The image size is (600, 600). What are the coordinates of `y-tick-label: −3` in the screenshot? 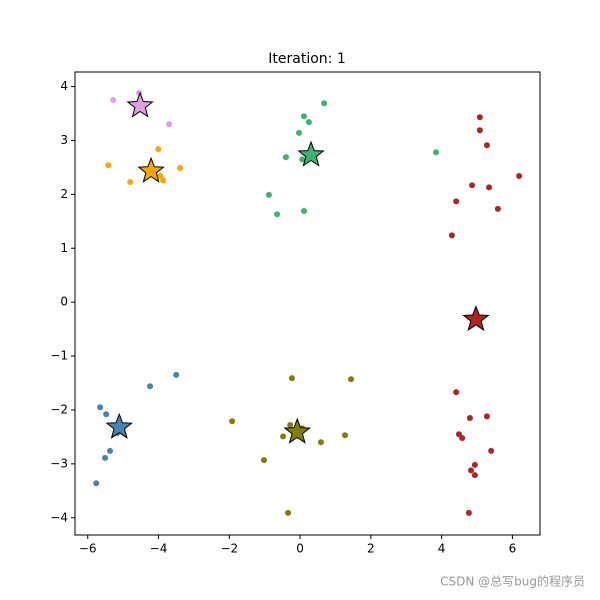 It's located at (59, 463).